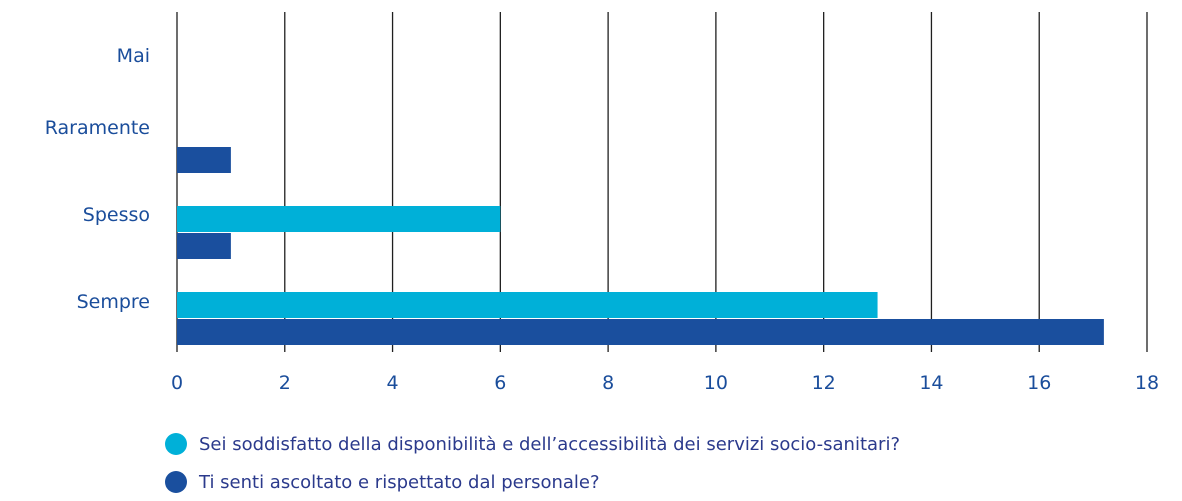 This screenshot has width=1182, height=501. What do you see at coordinates (1147, 383) in the screenshot?
I see `x-tick-label: 18` at bounding box center [1147, 383].